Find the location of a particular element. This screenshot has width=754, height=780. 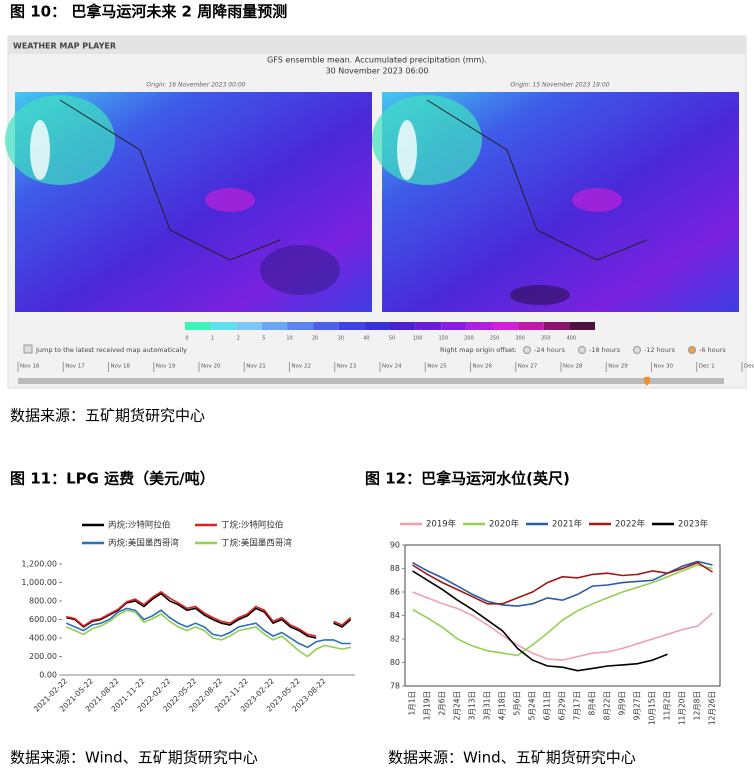

fig-title: 图 10： 巴拿马运河未来 2 周降雨量预测 is located at coordinates (148, 12).